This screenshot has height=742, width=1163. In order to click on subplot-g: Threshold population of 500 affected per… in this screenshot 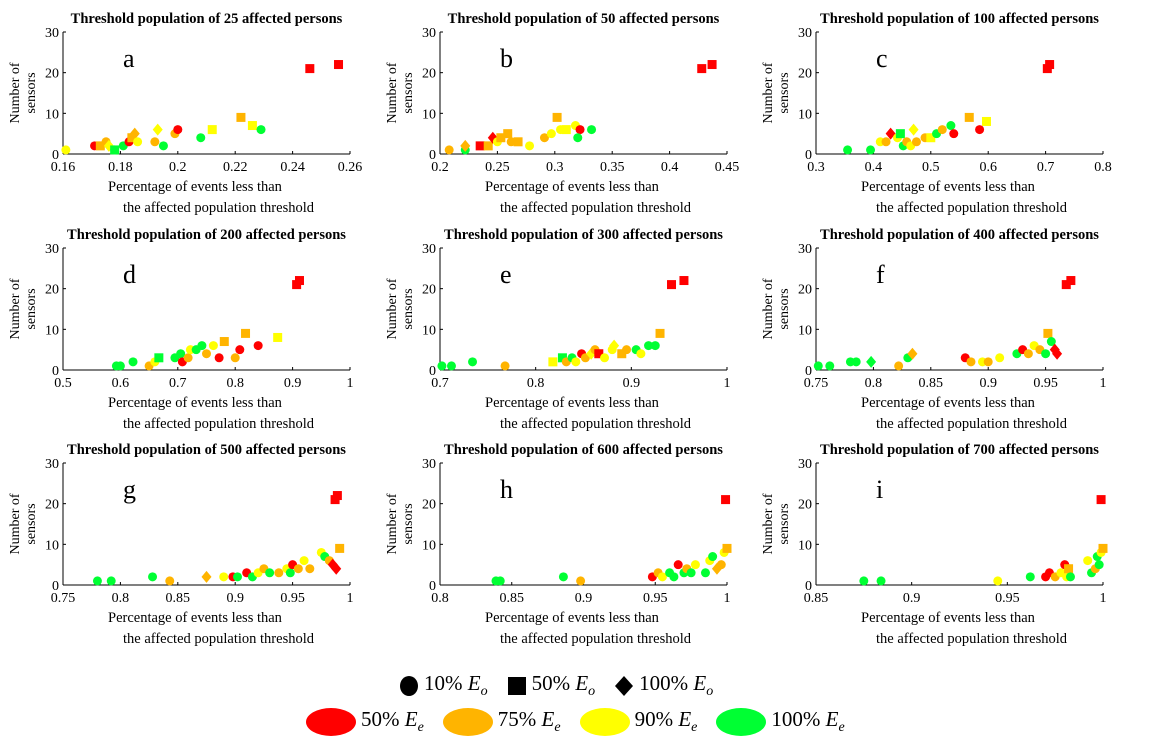, I will do `click(181, 544)`.